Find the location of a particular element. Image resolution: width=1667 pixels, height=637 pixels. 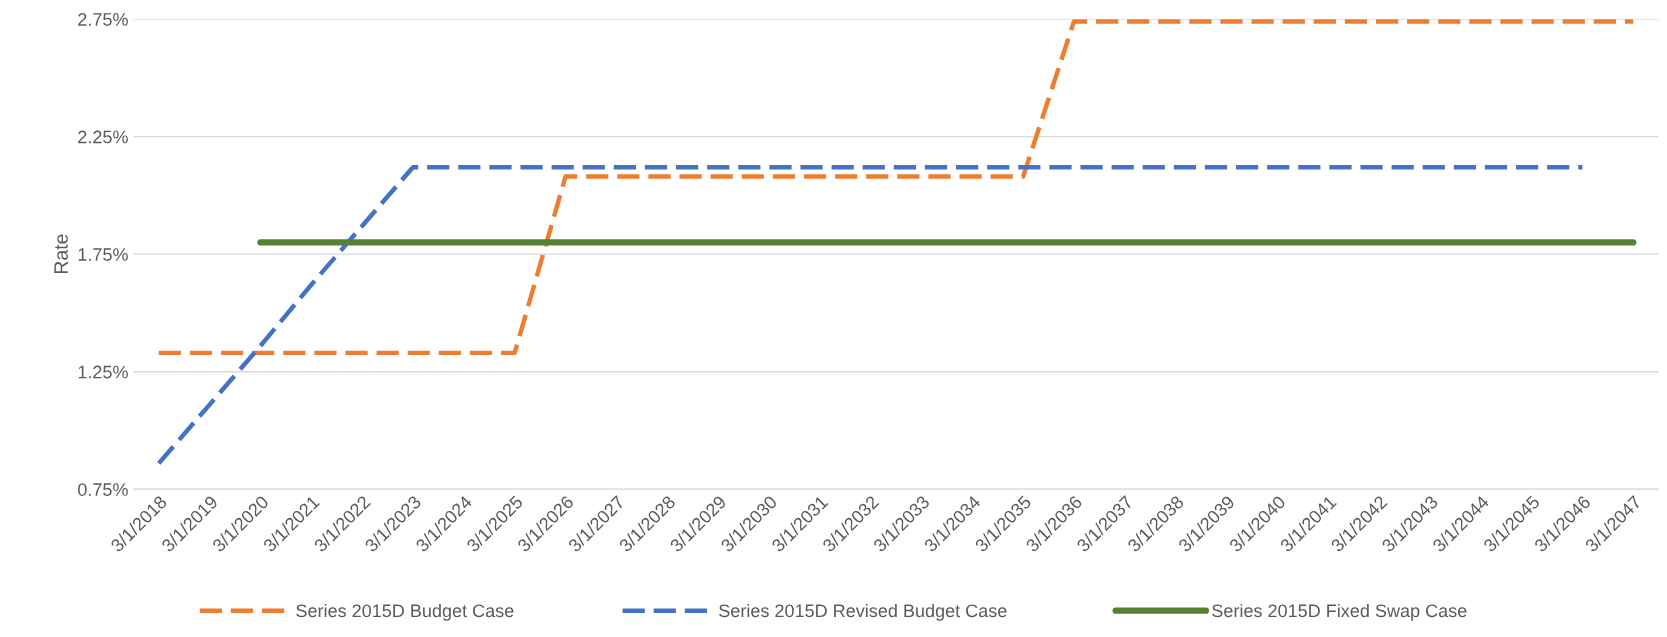

y-tick-label: 1.75% is located at coordinates (103, 254).